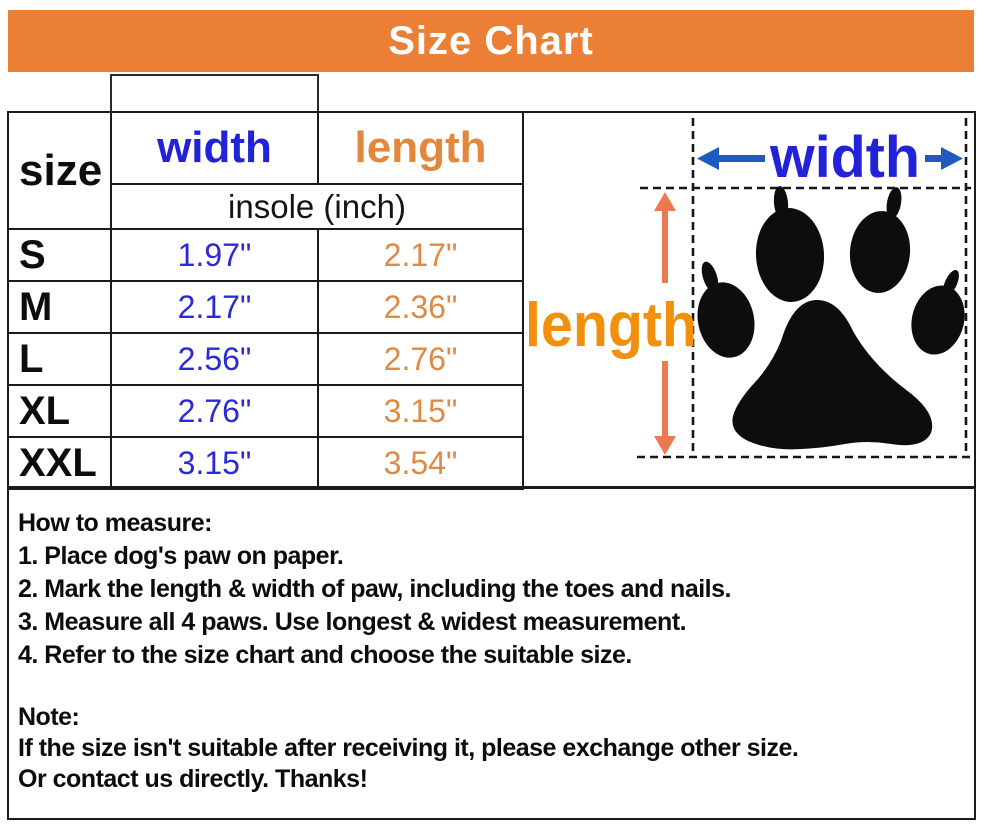  What do you see at coordinates (59, 307) in the screenshot?
I see `size-cell: M` at bounding box center [59, 307].